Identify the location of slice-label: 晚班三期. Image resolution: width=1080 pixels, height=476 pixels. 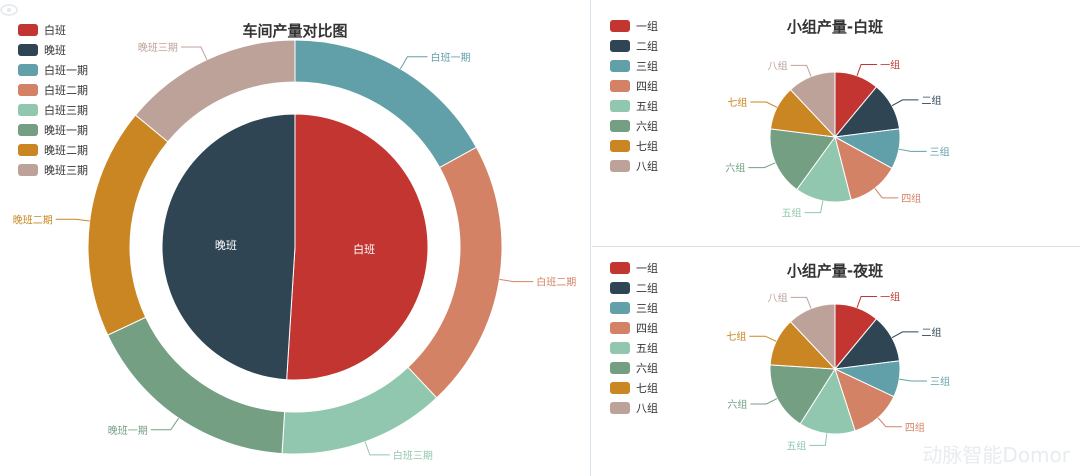
(158, 48).